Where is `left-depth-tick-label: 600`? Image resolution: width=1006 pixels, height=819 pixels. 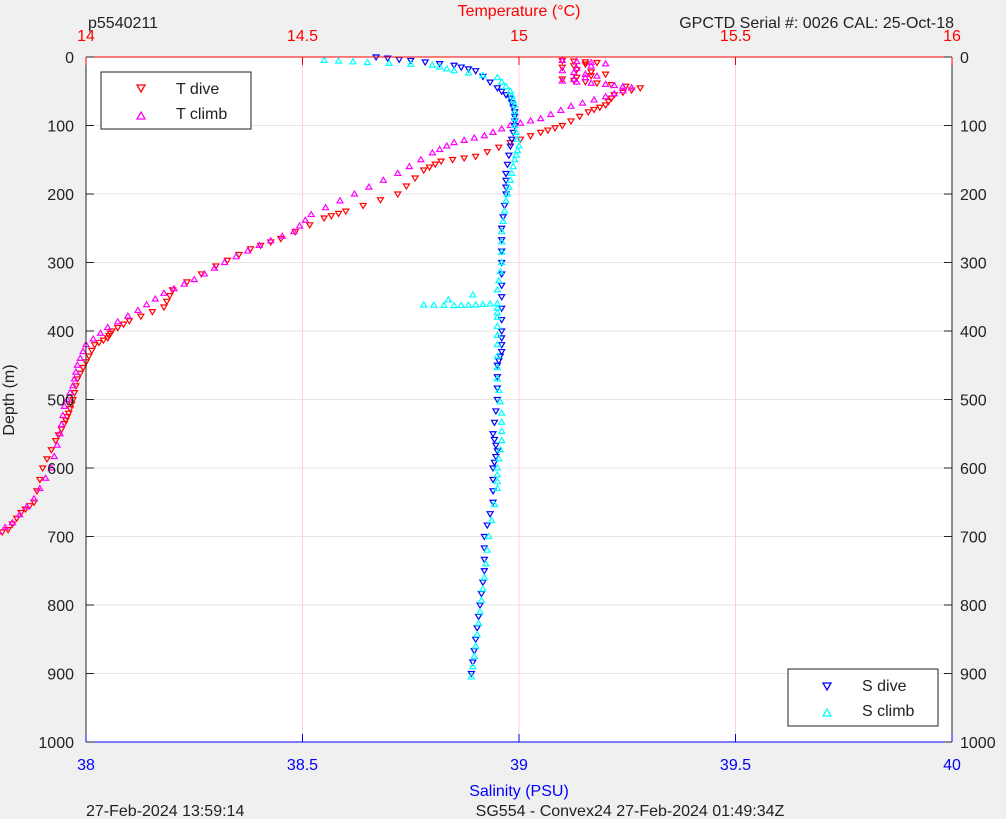
left-depth-tick-label: 600 is located at coordinates (60, 469).